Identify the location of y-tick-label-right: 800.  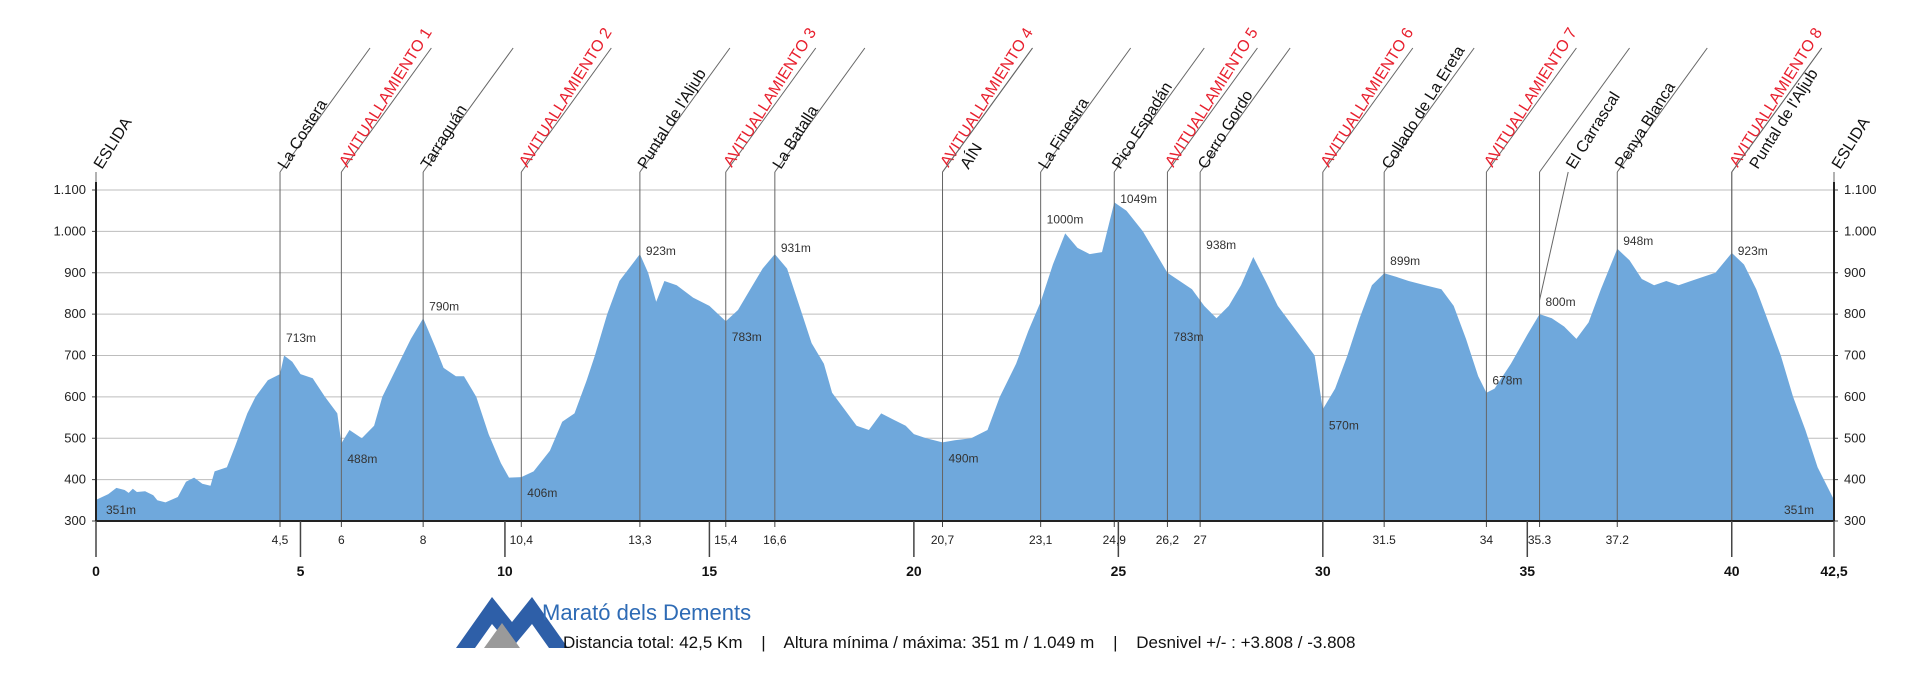
(1855, 313).